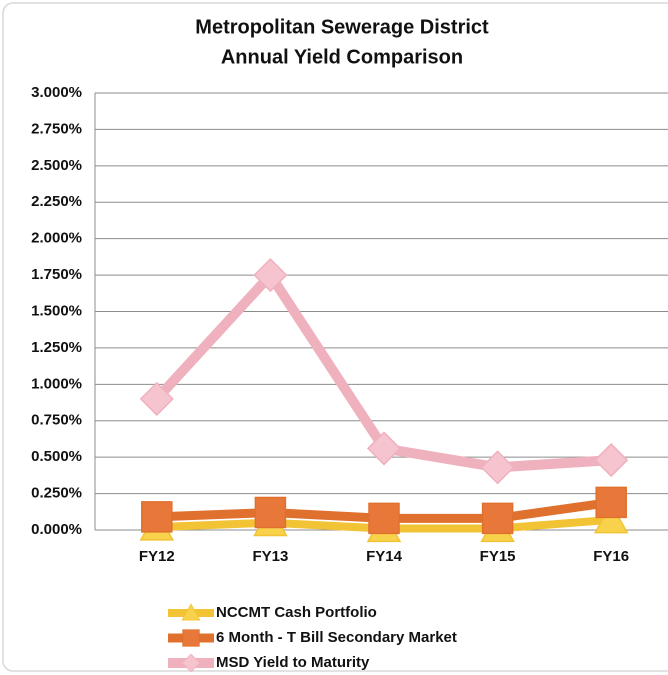 The height and width of the screenshot is (675, 668). I want to click on x-tick-label: FY14, so click(384, 556).